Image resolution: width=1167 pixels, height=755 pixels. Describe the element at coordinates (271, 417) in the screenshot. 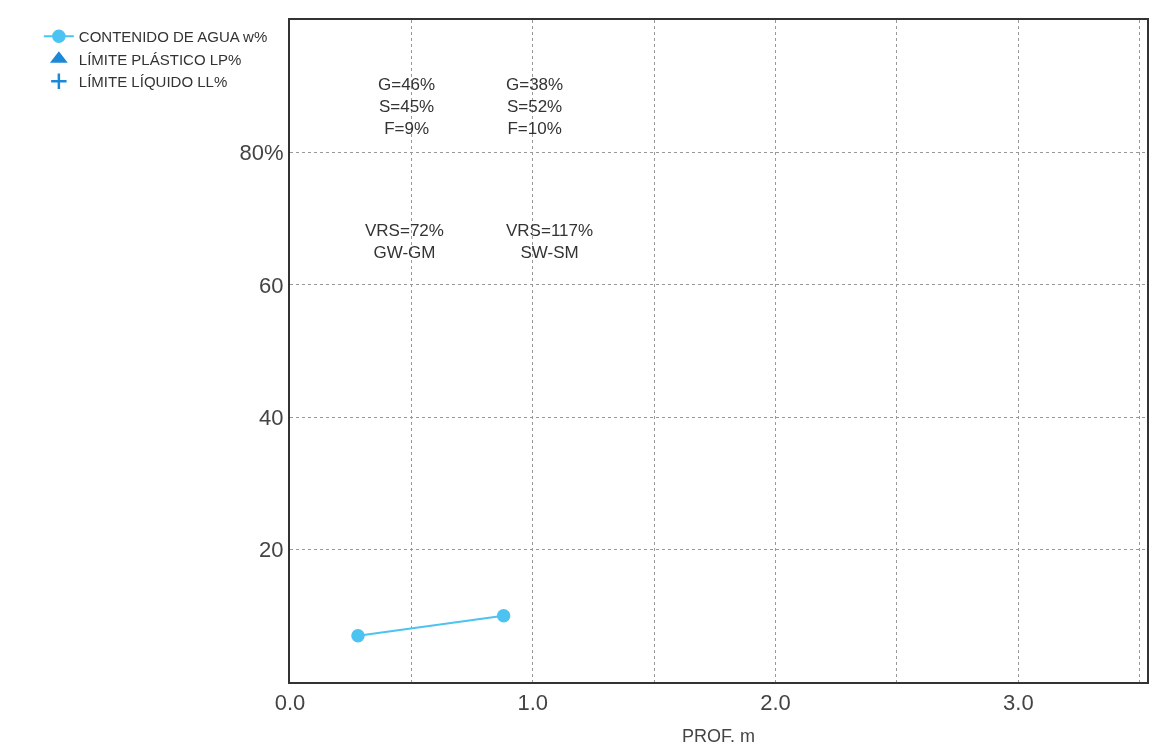

I see `y-tick-label: 40` at that location.